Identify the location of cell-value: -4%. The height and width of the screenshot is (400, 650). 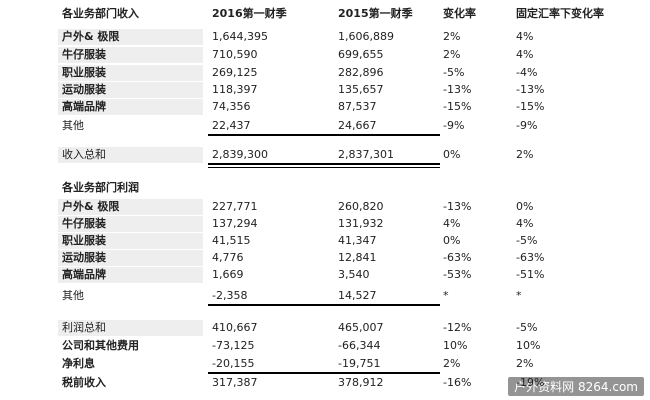
(527, 72).